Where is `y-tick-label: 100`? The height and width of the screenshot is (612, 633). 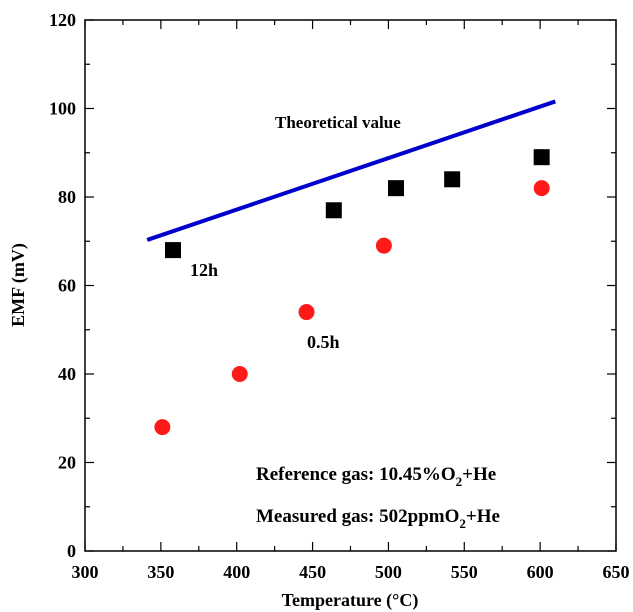 y-tick-label: 100 is located at coordinates (62, 109).